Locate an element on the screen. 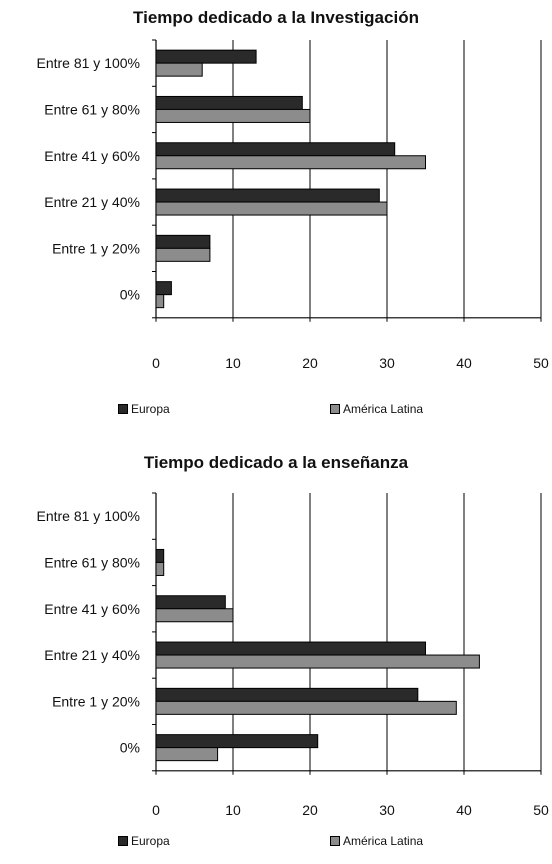 The height and width of the screenshot is (864, 552). chart-title: Tiempo dedicado a la enseñanza is located at coordinates (276, 462).